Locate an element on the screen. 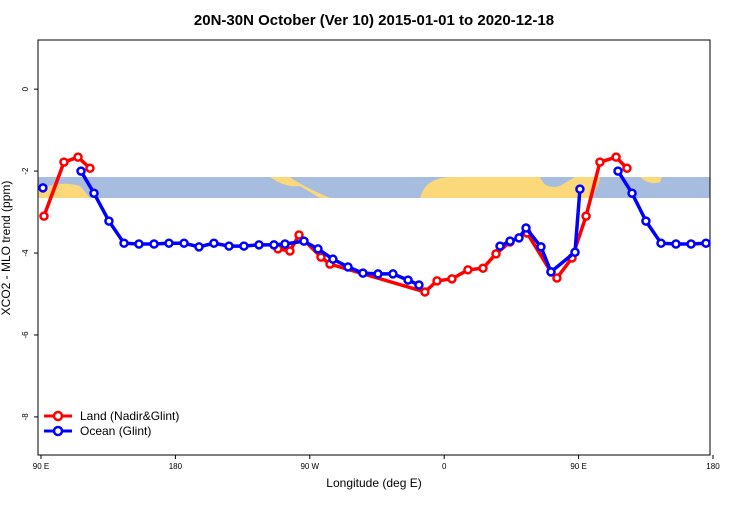 The height and width of the screenshot is (505, 750). y-tick-label: -6 is located at coordinates (25, 335).